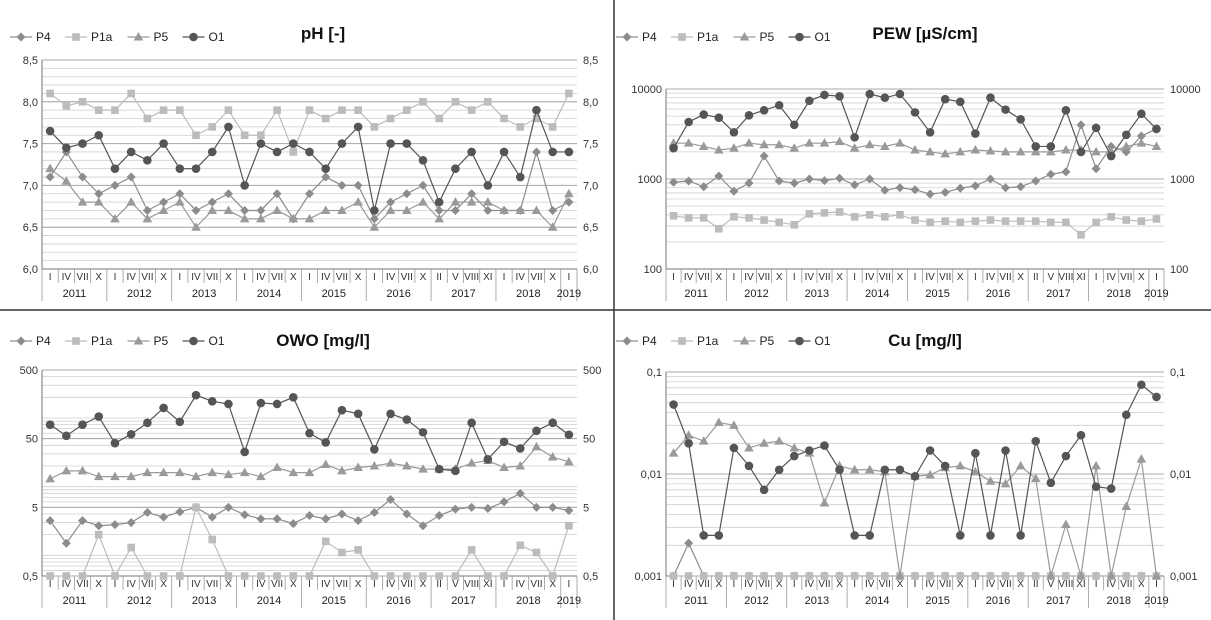 The height and width of the screenshot is (620, 1211). I want to click on y-tick-label-left: 0,001, so click(648, 577).